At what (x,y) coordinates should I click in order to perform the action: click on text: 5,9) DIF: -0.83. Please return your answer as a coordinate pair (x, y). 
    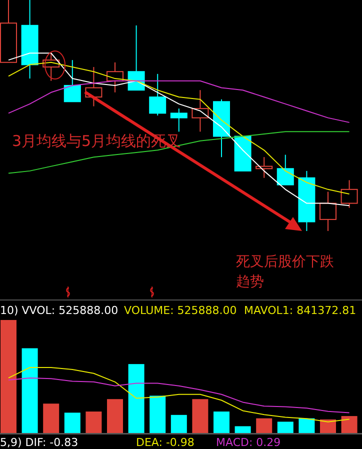
    Looking at the image, I should click on (39, 442).